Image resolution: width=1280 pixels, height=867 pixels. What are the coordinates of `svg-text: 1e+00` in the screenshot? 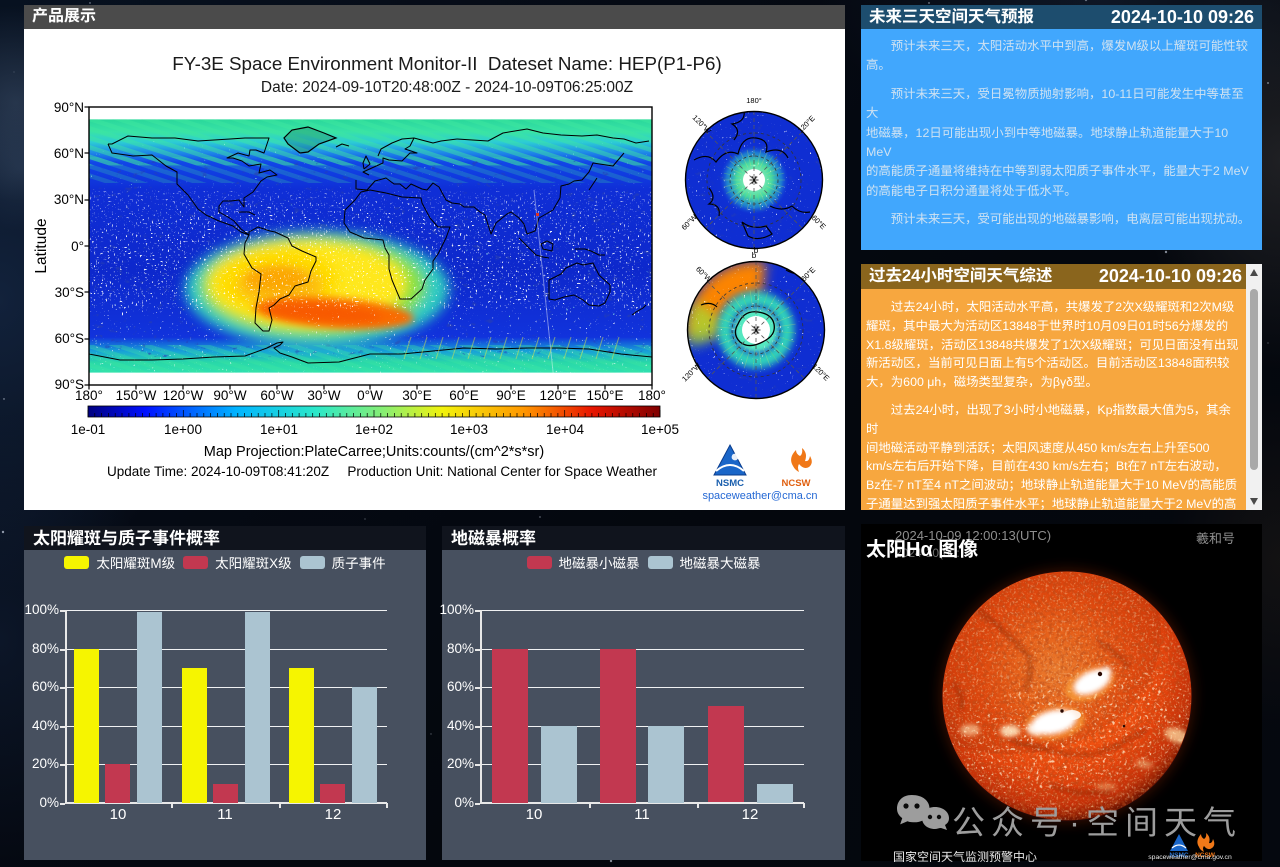 It's located at (183, 429).